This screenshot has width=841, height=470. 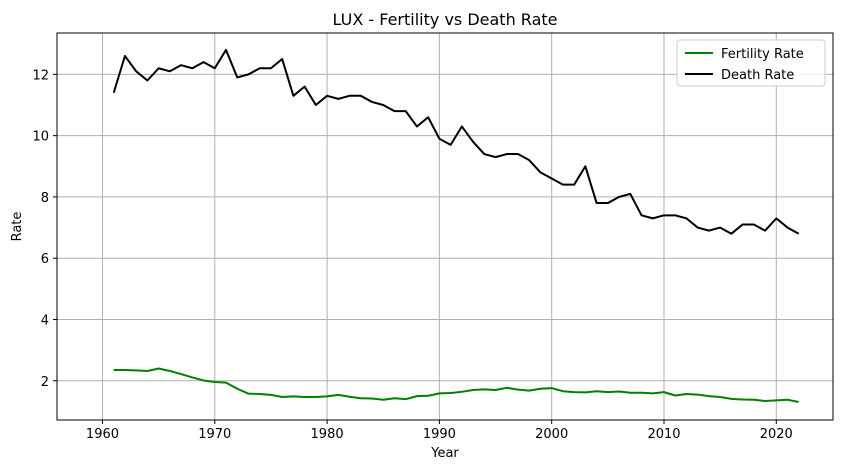 I want to click on x-tick-label: 1980, so click(x=327, y=434).